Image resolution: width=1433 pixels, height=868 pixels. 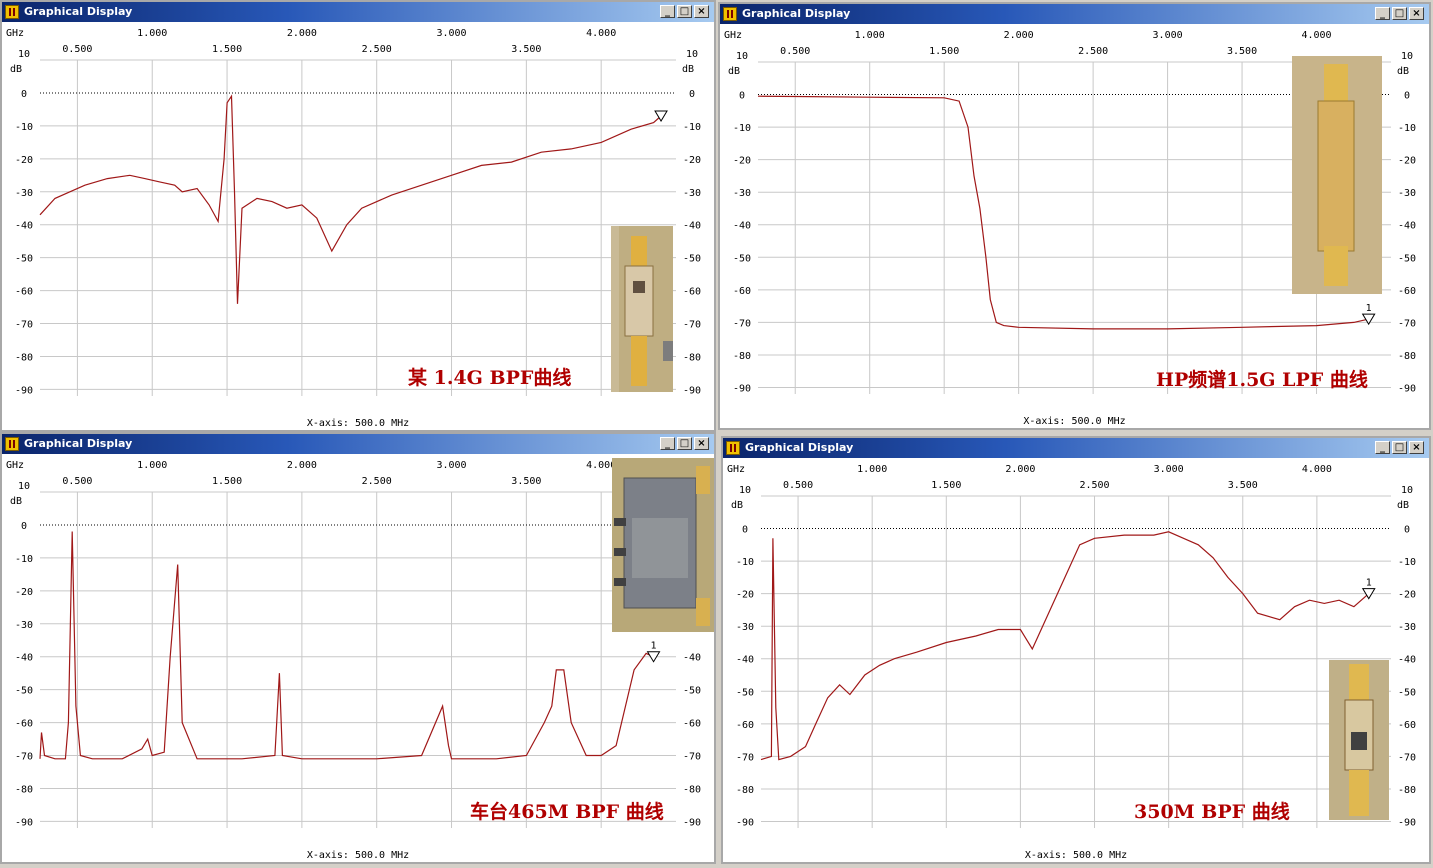 I want to click on y-unit-label-left: dB, so click(x=737, y=505).